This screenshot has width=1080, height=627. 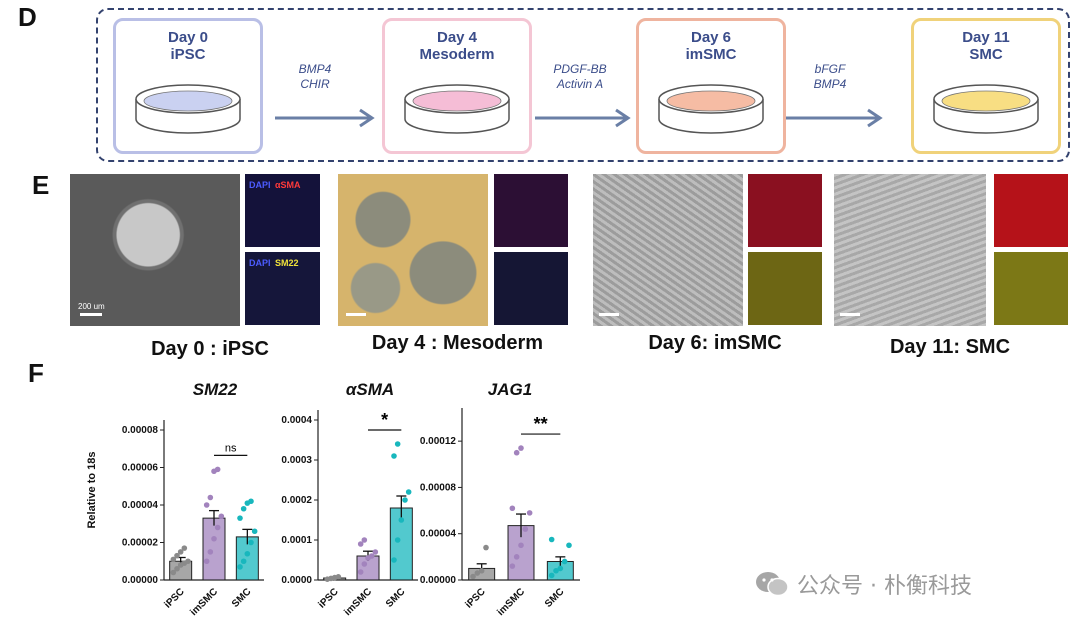 I want to click on factor-label-3: bFGF BMP4, so click(x=830, y=76).